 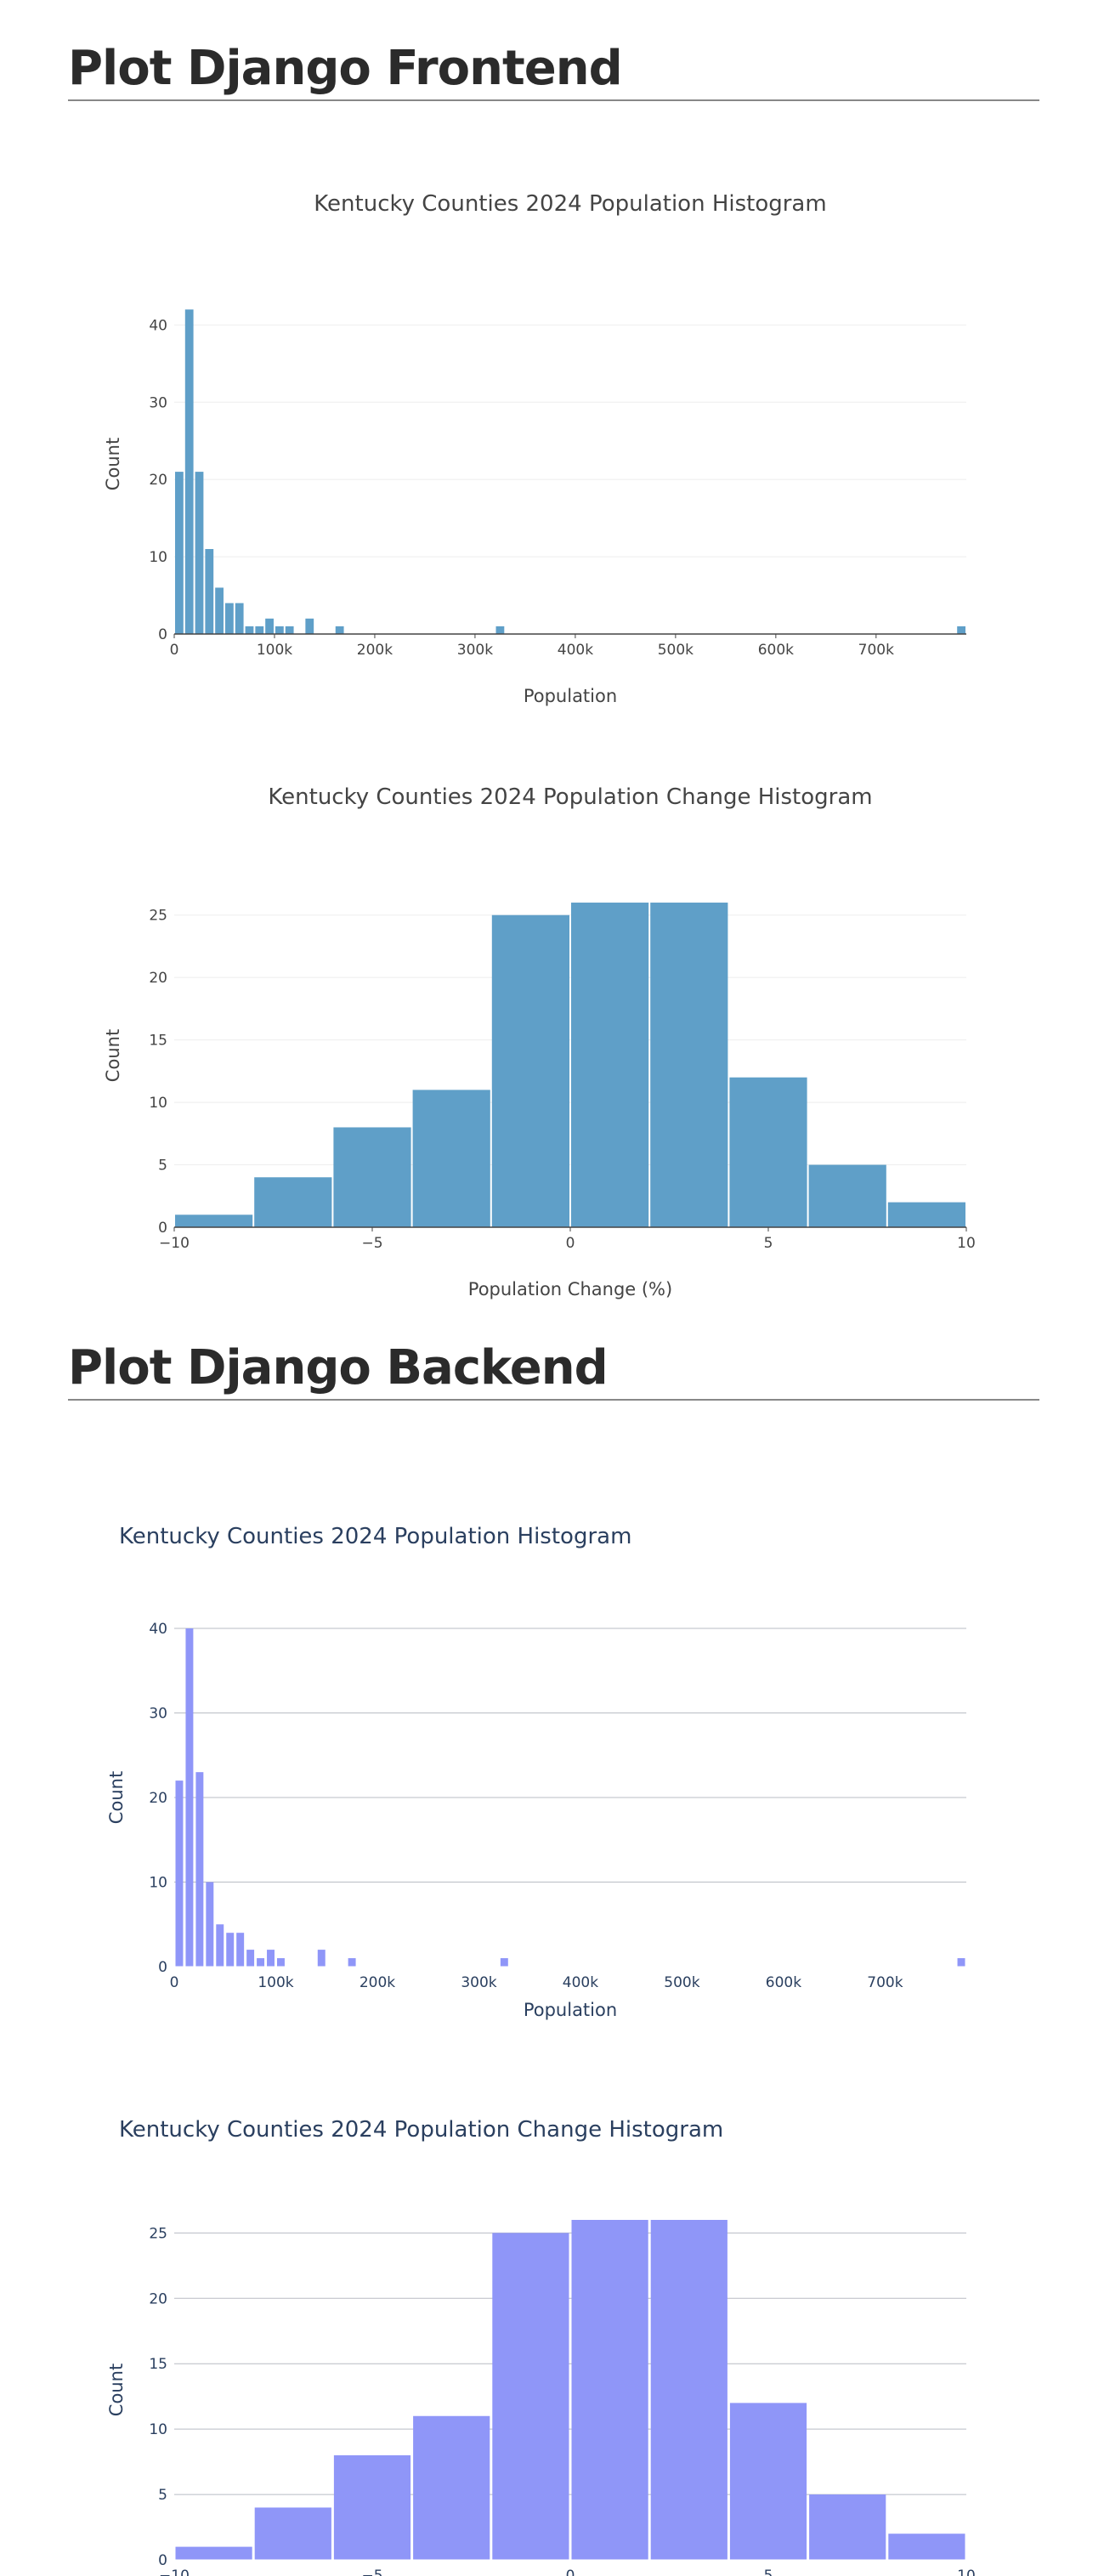 I want to click on x-axis-label: Population, so click(x=570, y=696).